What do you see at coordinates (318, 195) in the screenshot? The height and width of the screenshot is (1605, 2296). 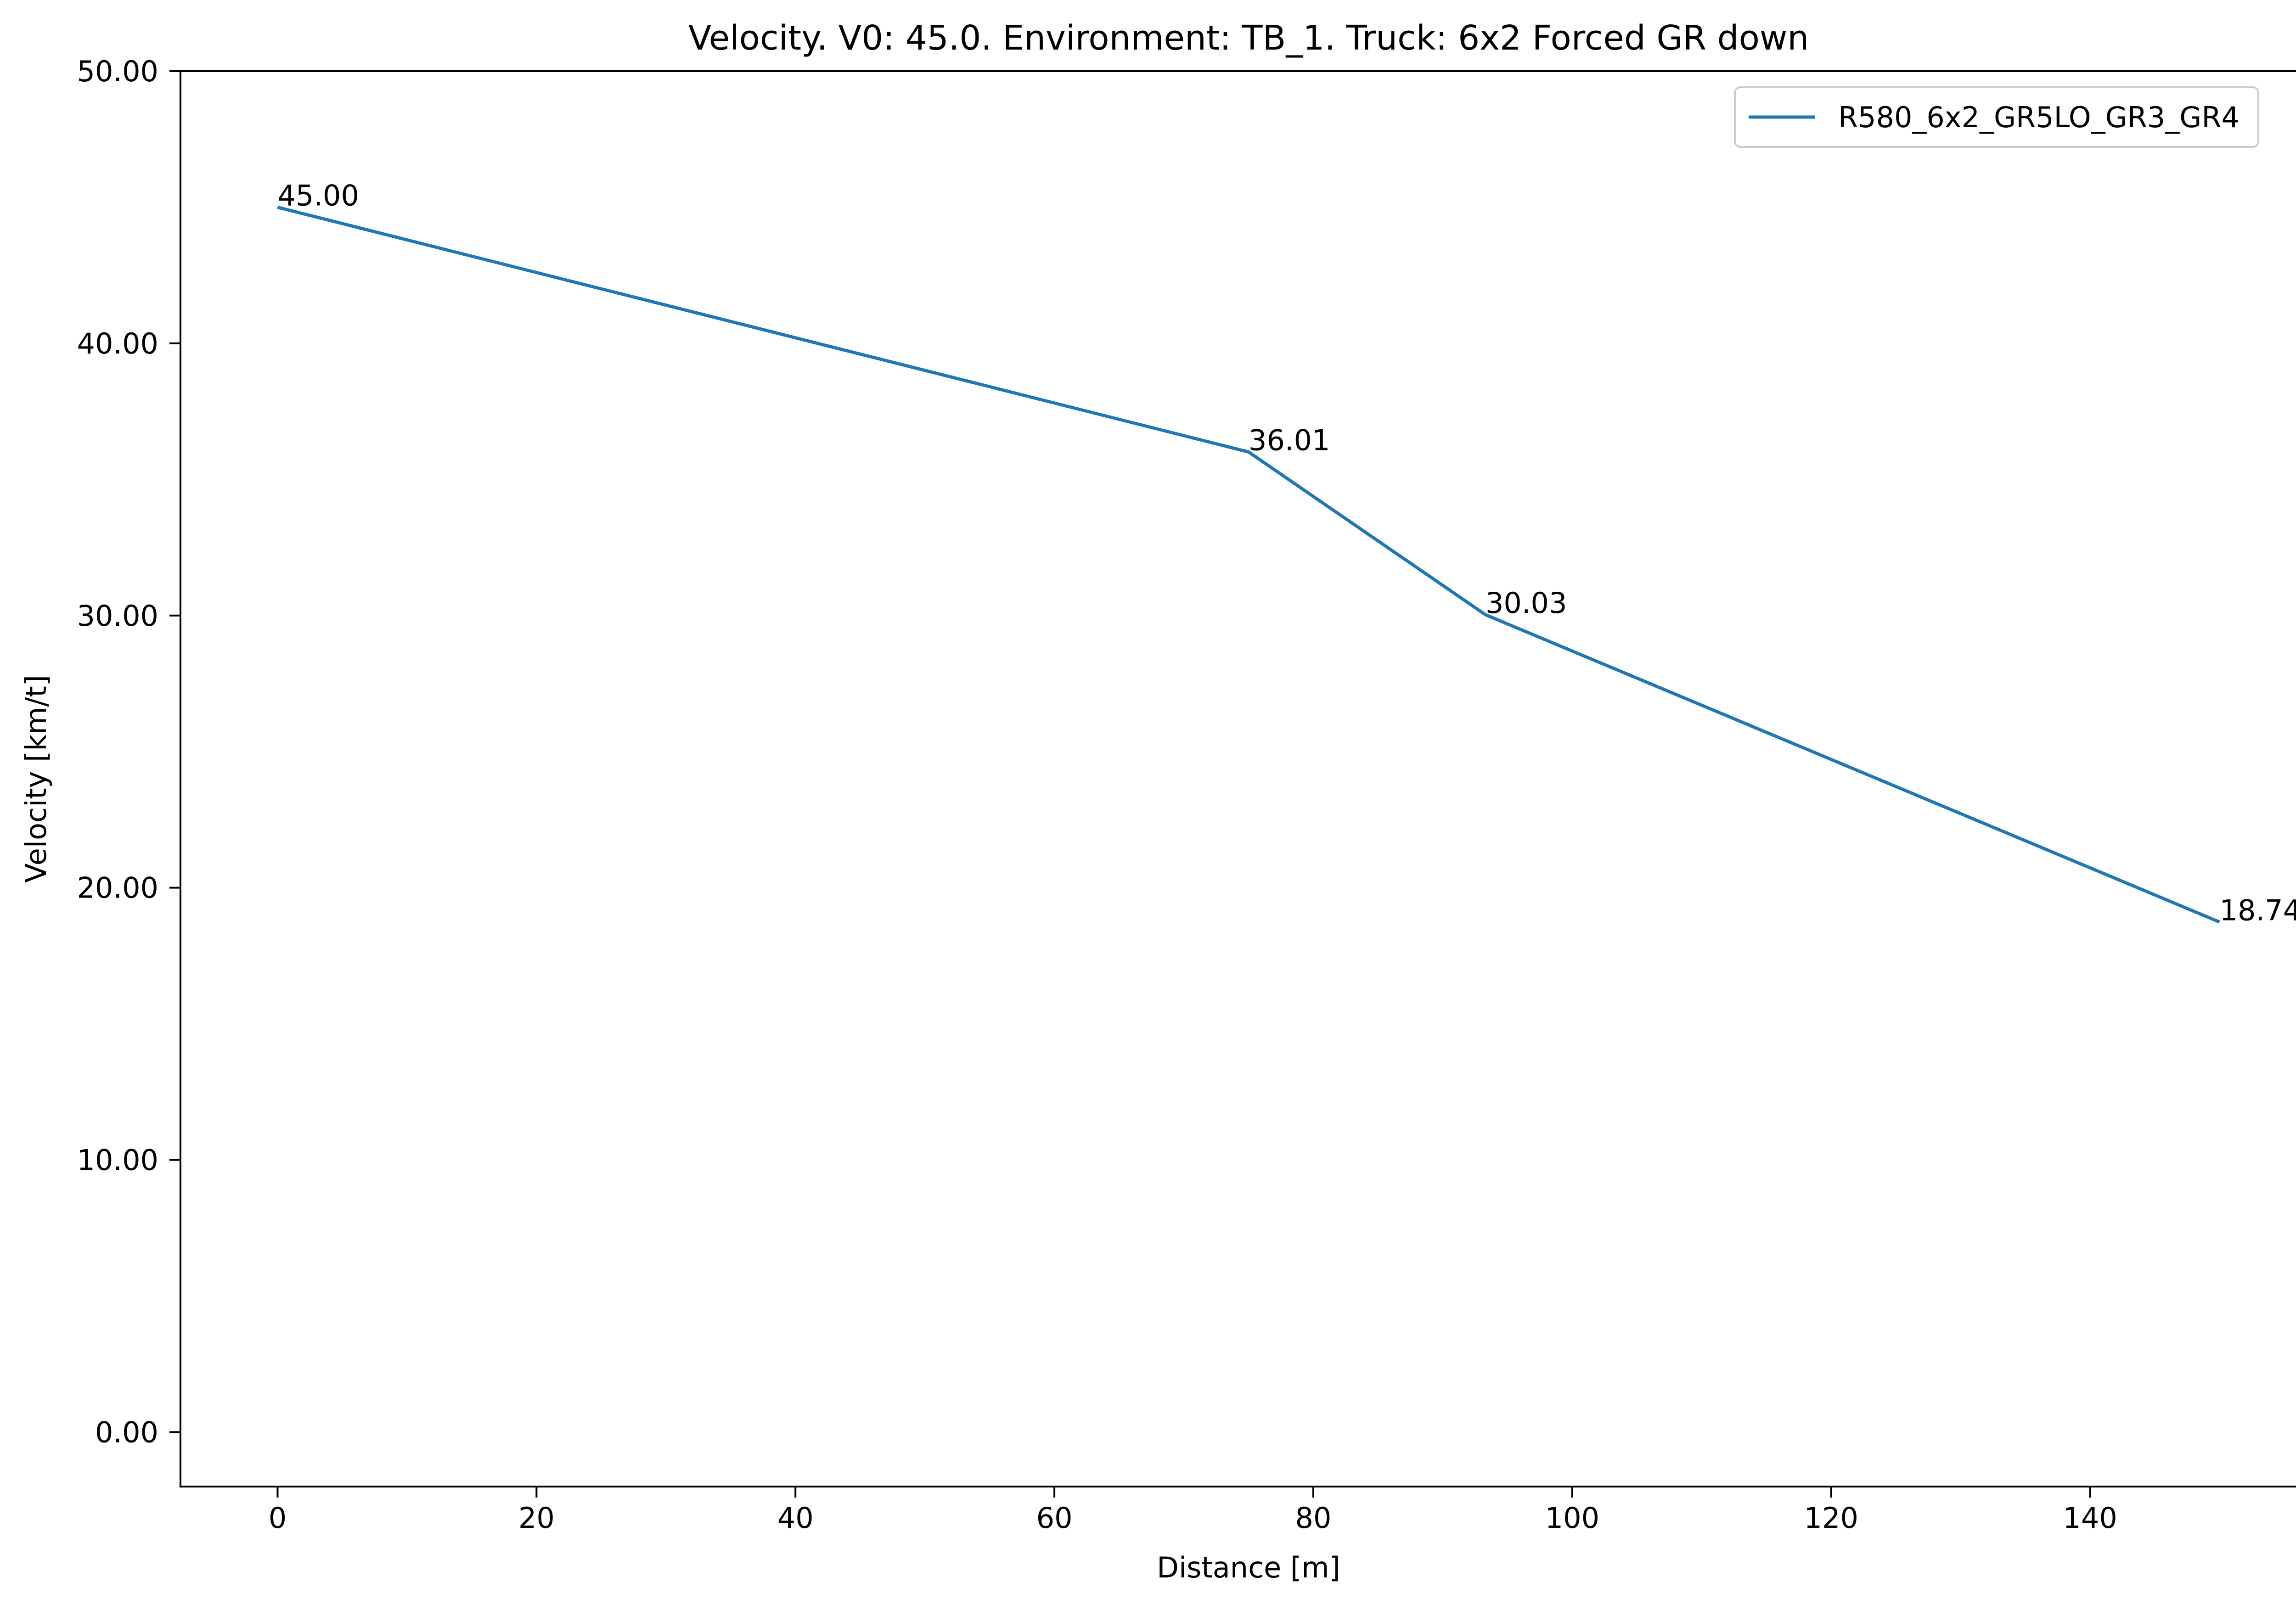 I see `data-label: 45.00` at bounding box center [318, 195].